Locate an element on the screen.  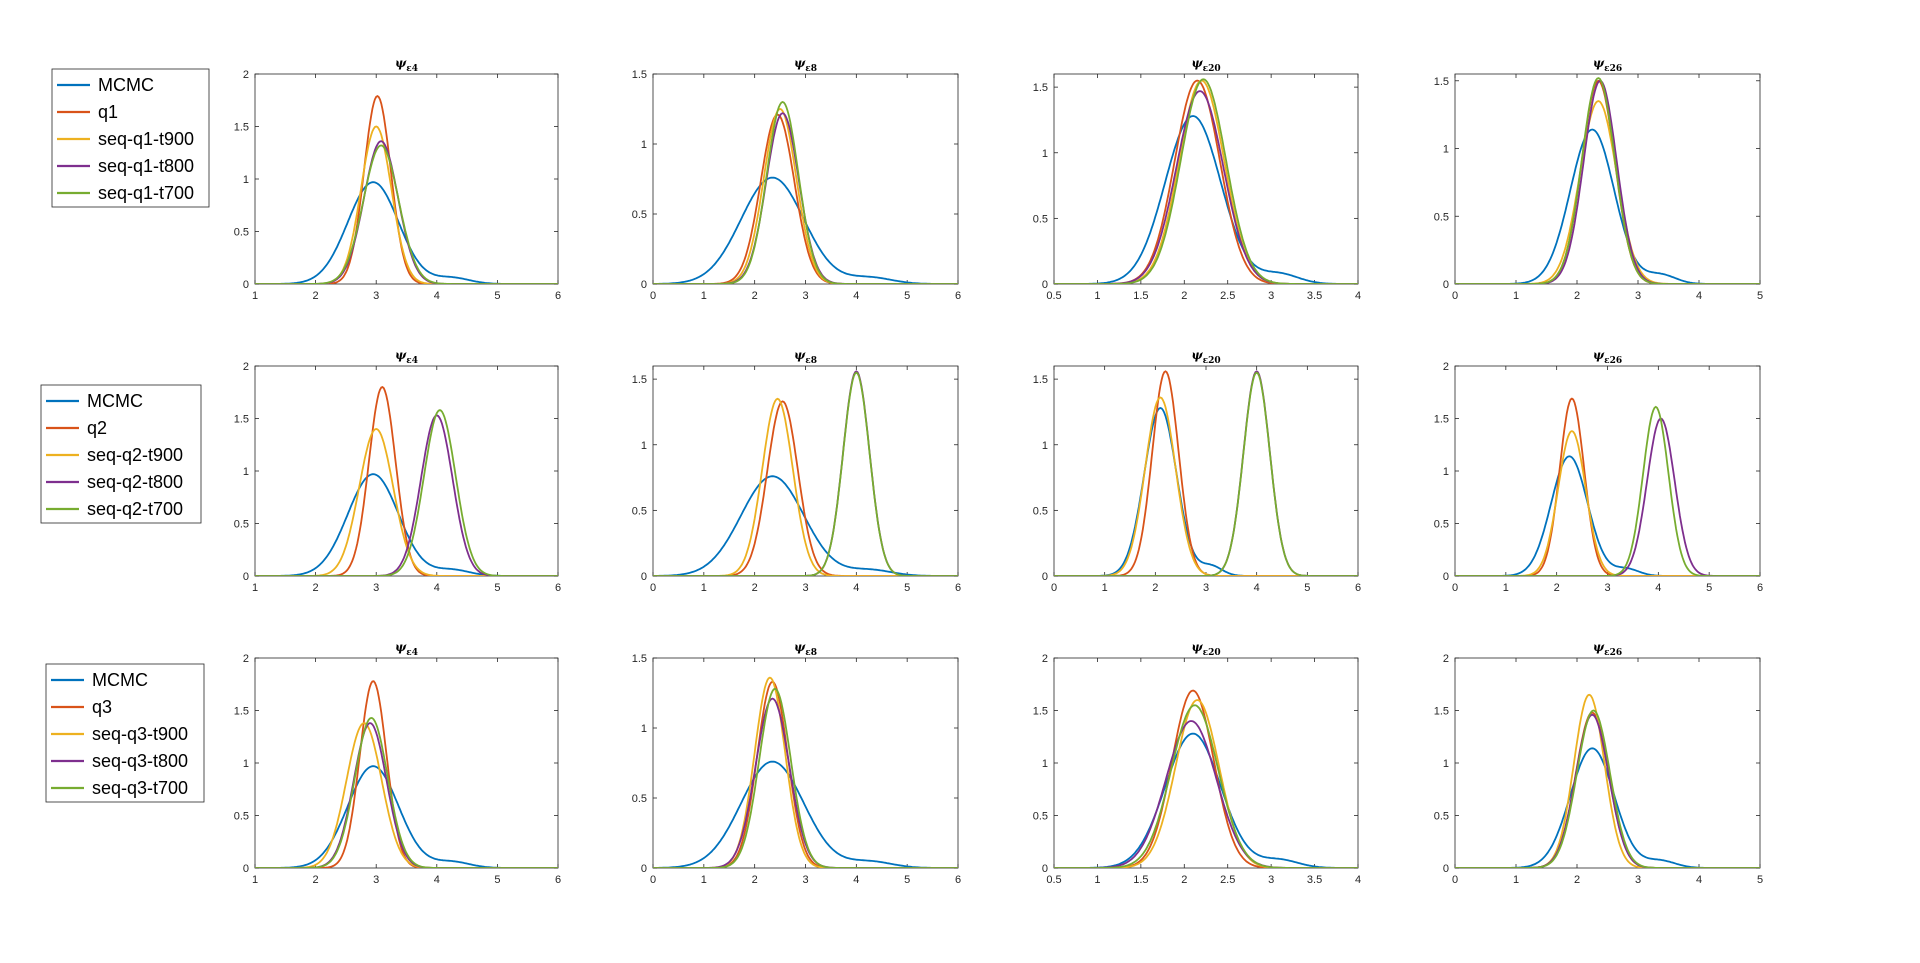
series-line-seq-q1-t900 is located at coordinates (1607, 192).